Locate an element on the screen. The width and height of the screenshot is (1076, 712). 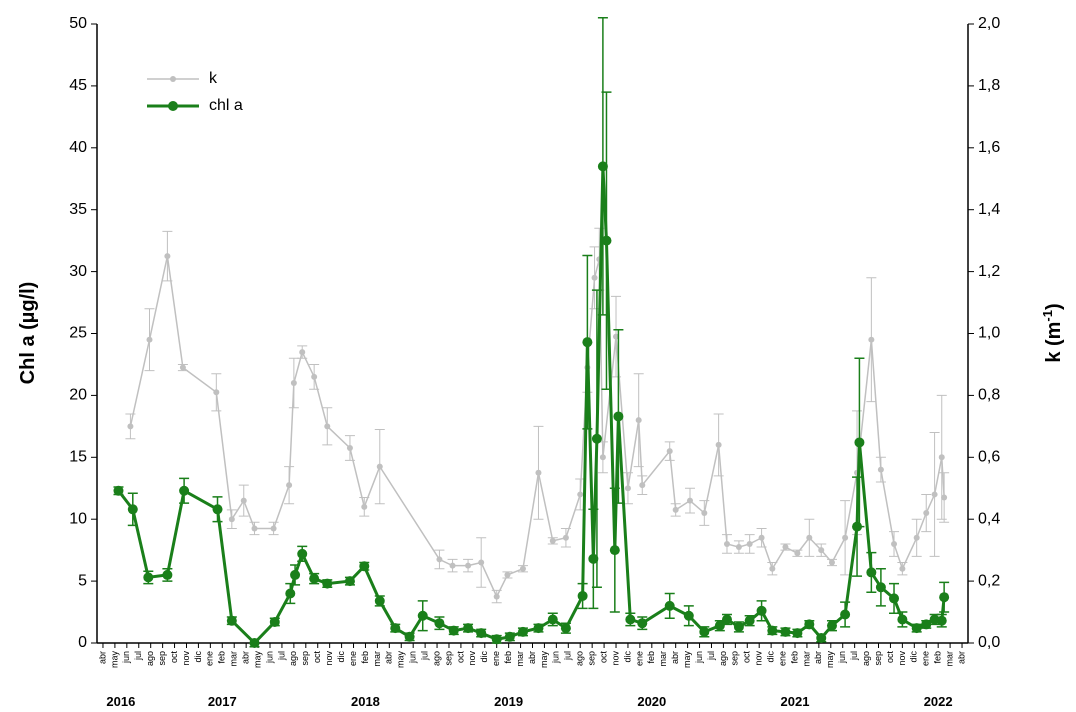
y-tick-label: 45 is located at coordinates (78, 85).